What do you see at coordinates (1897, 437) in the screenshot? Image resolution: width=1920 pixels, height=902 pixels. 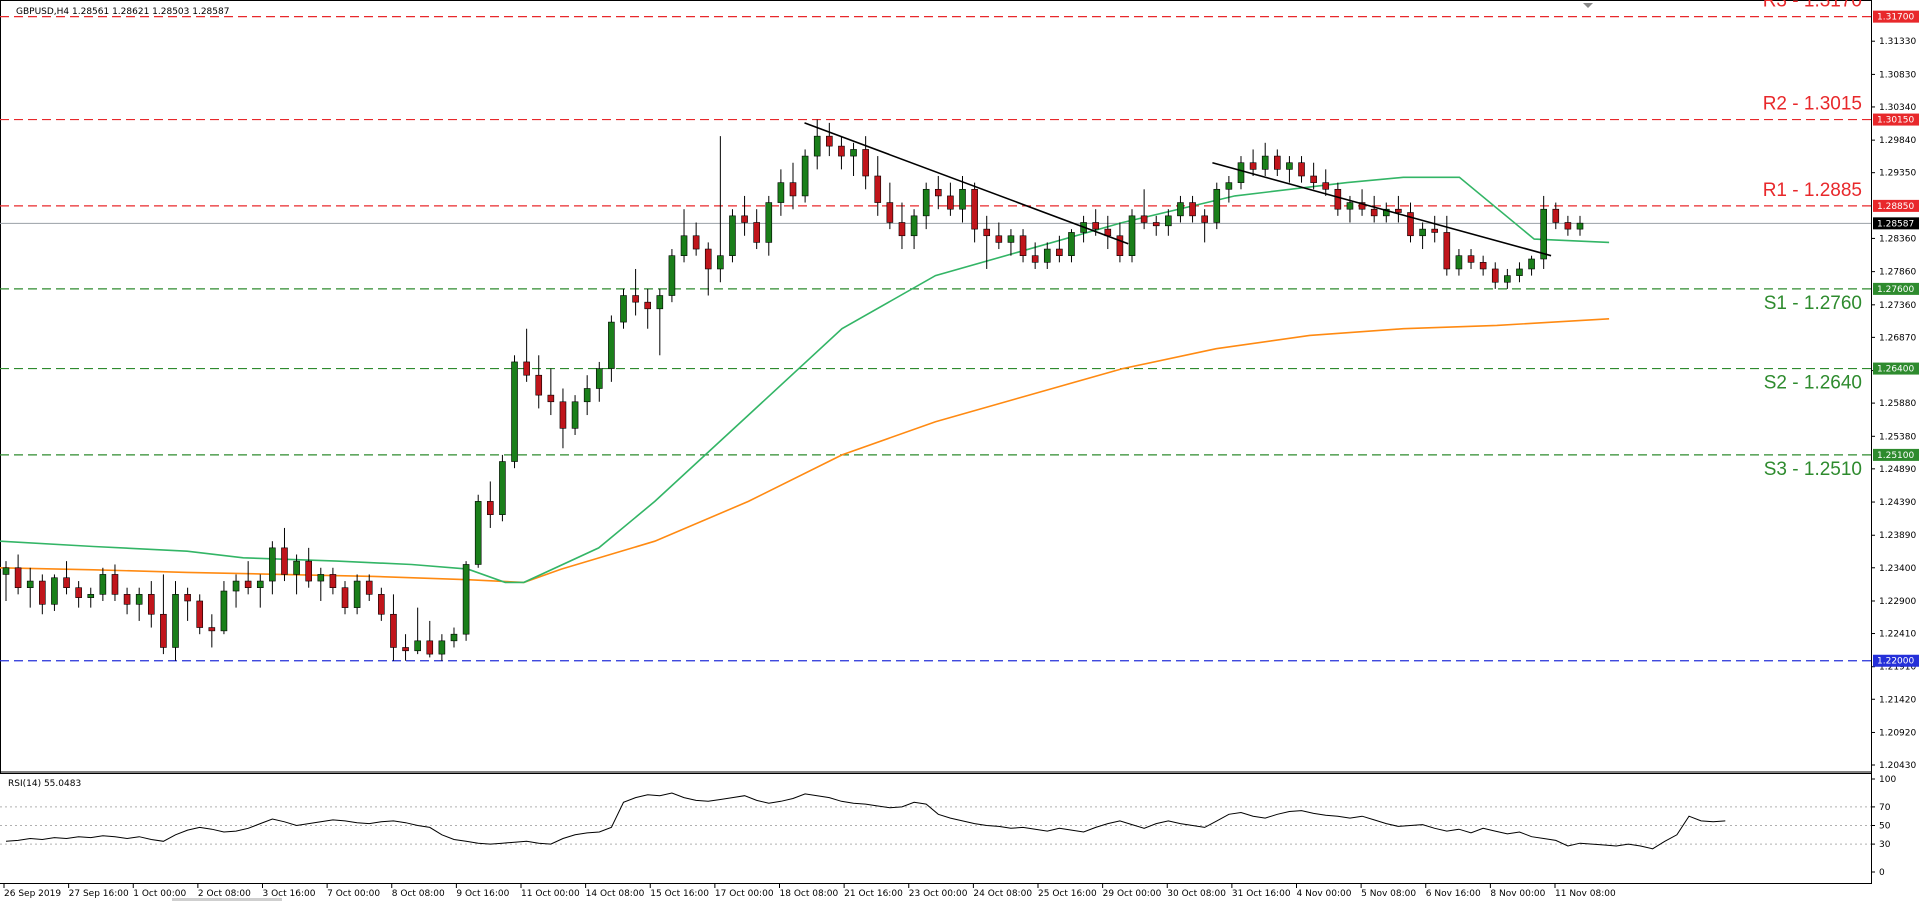 I see `price-tick-label: 1.25380` at bounding box center [1897, 437].